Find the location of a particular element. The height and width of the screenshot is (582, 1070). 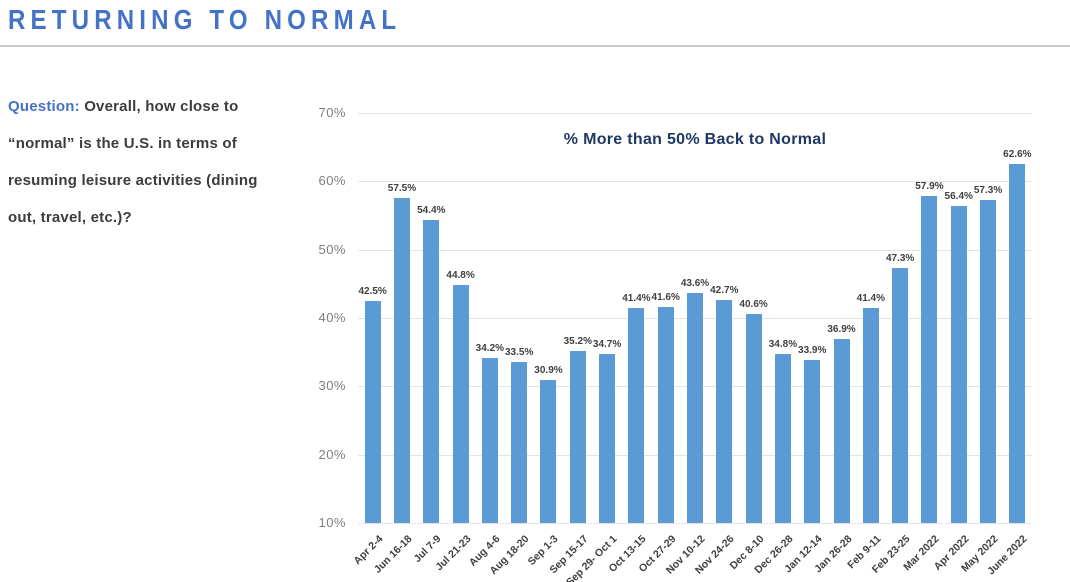

bar-value-label: 62.6% is located at coordinates (1017, 154).